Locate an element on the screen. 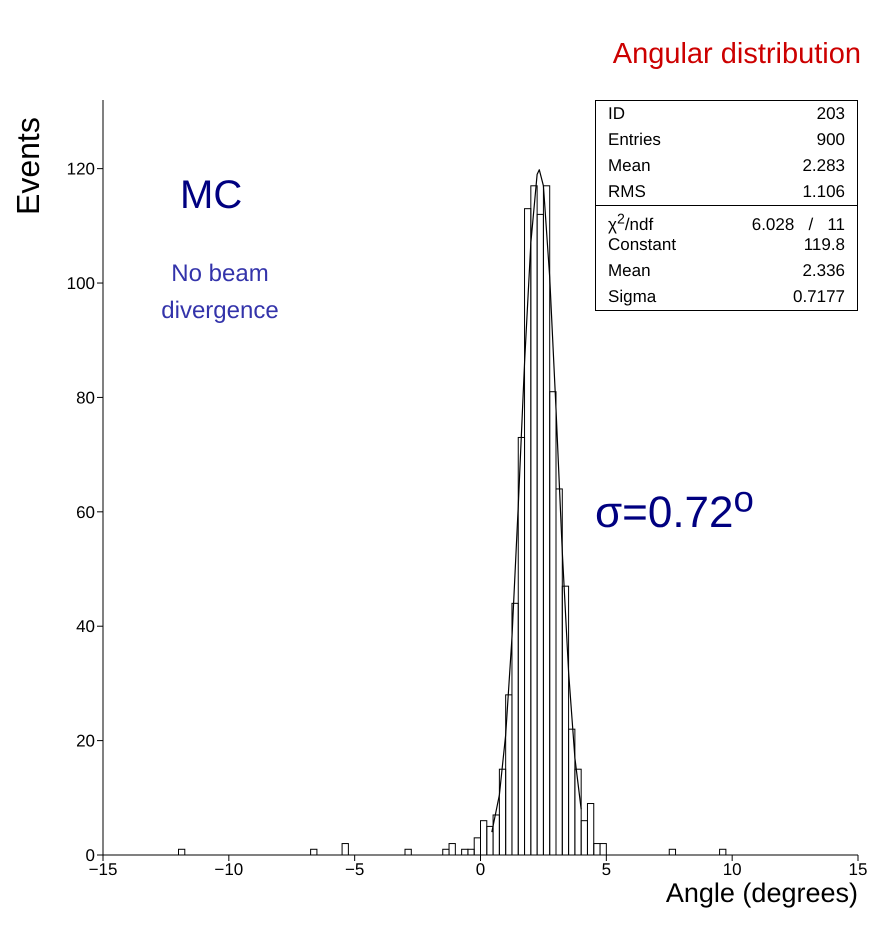  annotation: 2.283 is located at coordinates (823, 165).